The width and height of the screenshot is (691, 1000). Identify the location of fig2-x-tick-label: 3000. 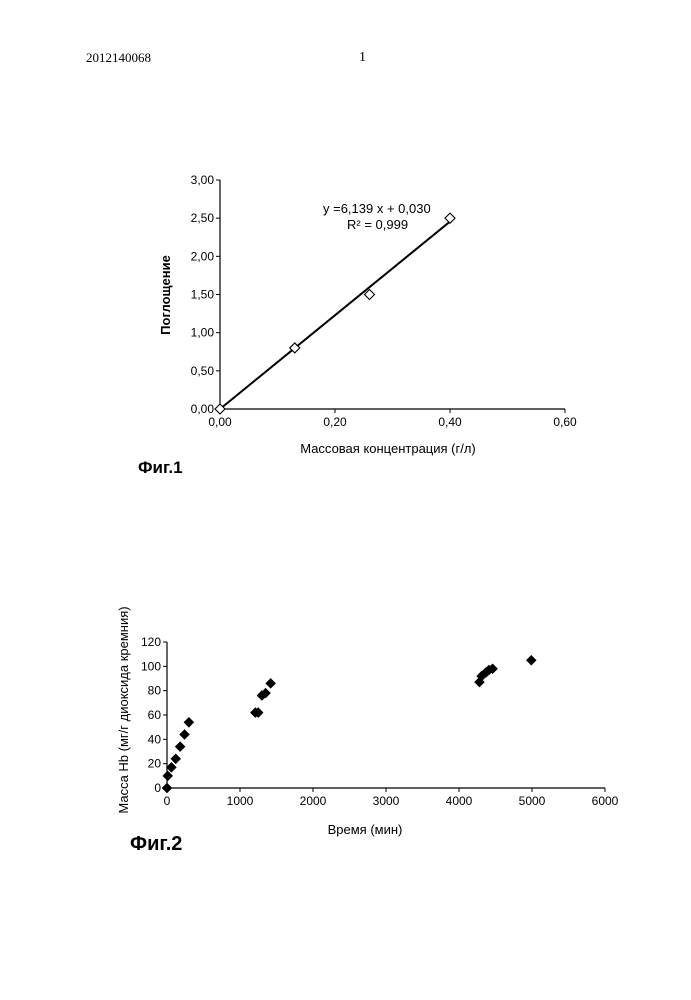
(386, 801).